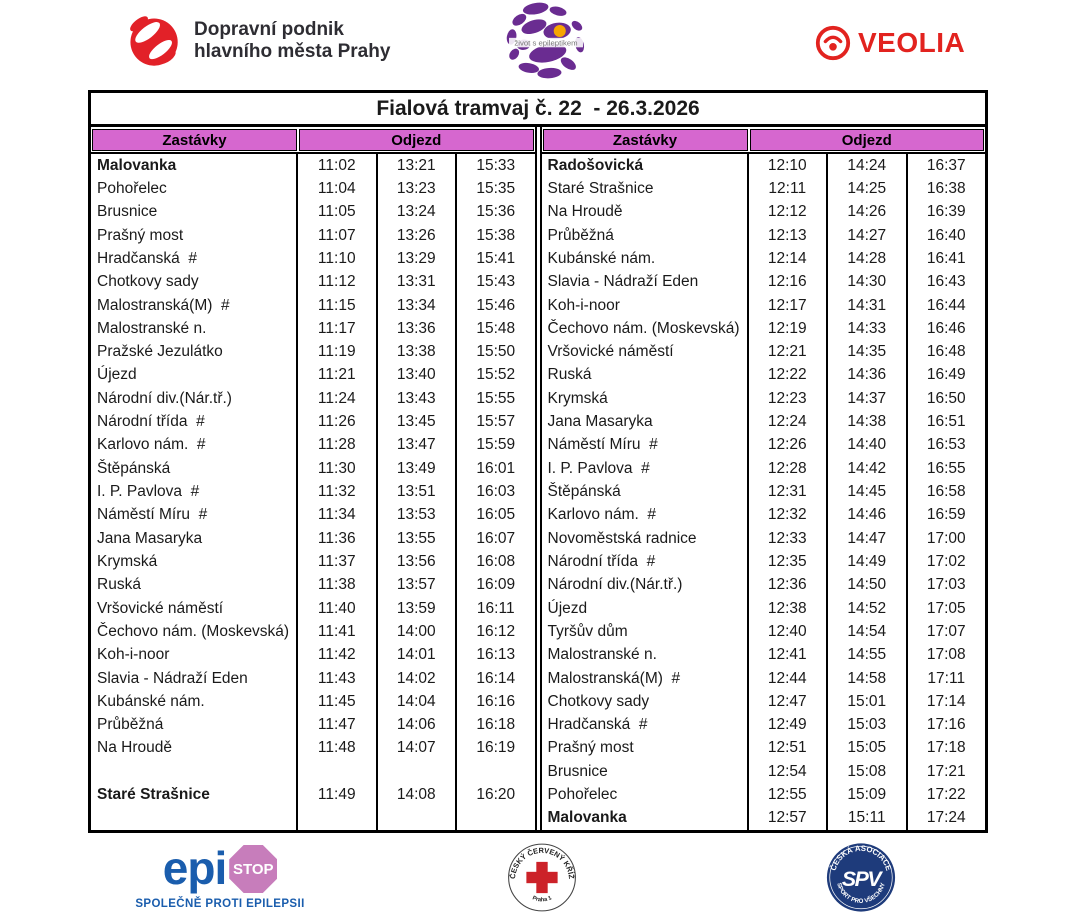 The height and width of the screenshot is (913, 1076). I want to click on departure-time: 17:08, so click(945, 655).